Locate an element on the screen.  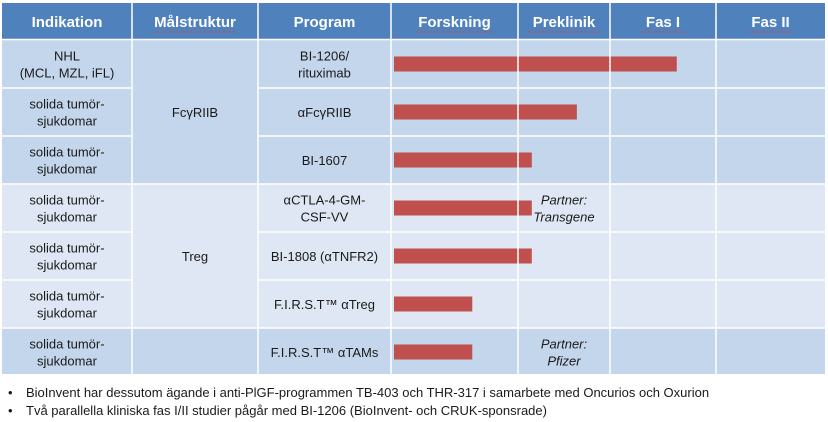
program-cell: αFcγRIIB is located at coordinates (325, 112).